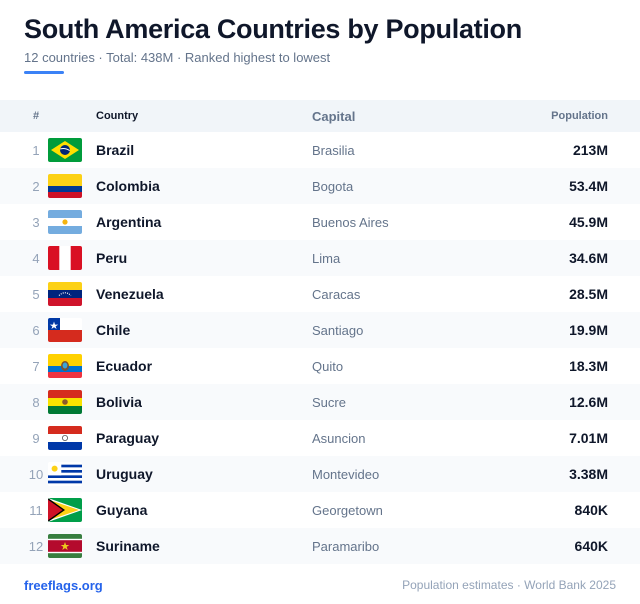 This screenshot has height=604, width=640. I want to click on chile-flag-icon, so click(65, 330).